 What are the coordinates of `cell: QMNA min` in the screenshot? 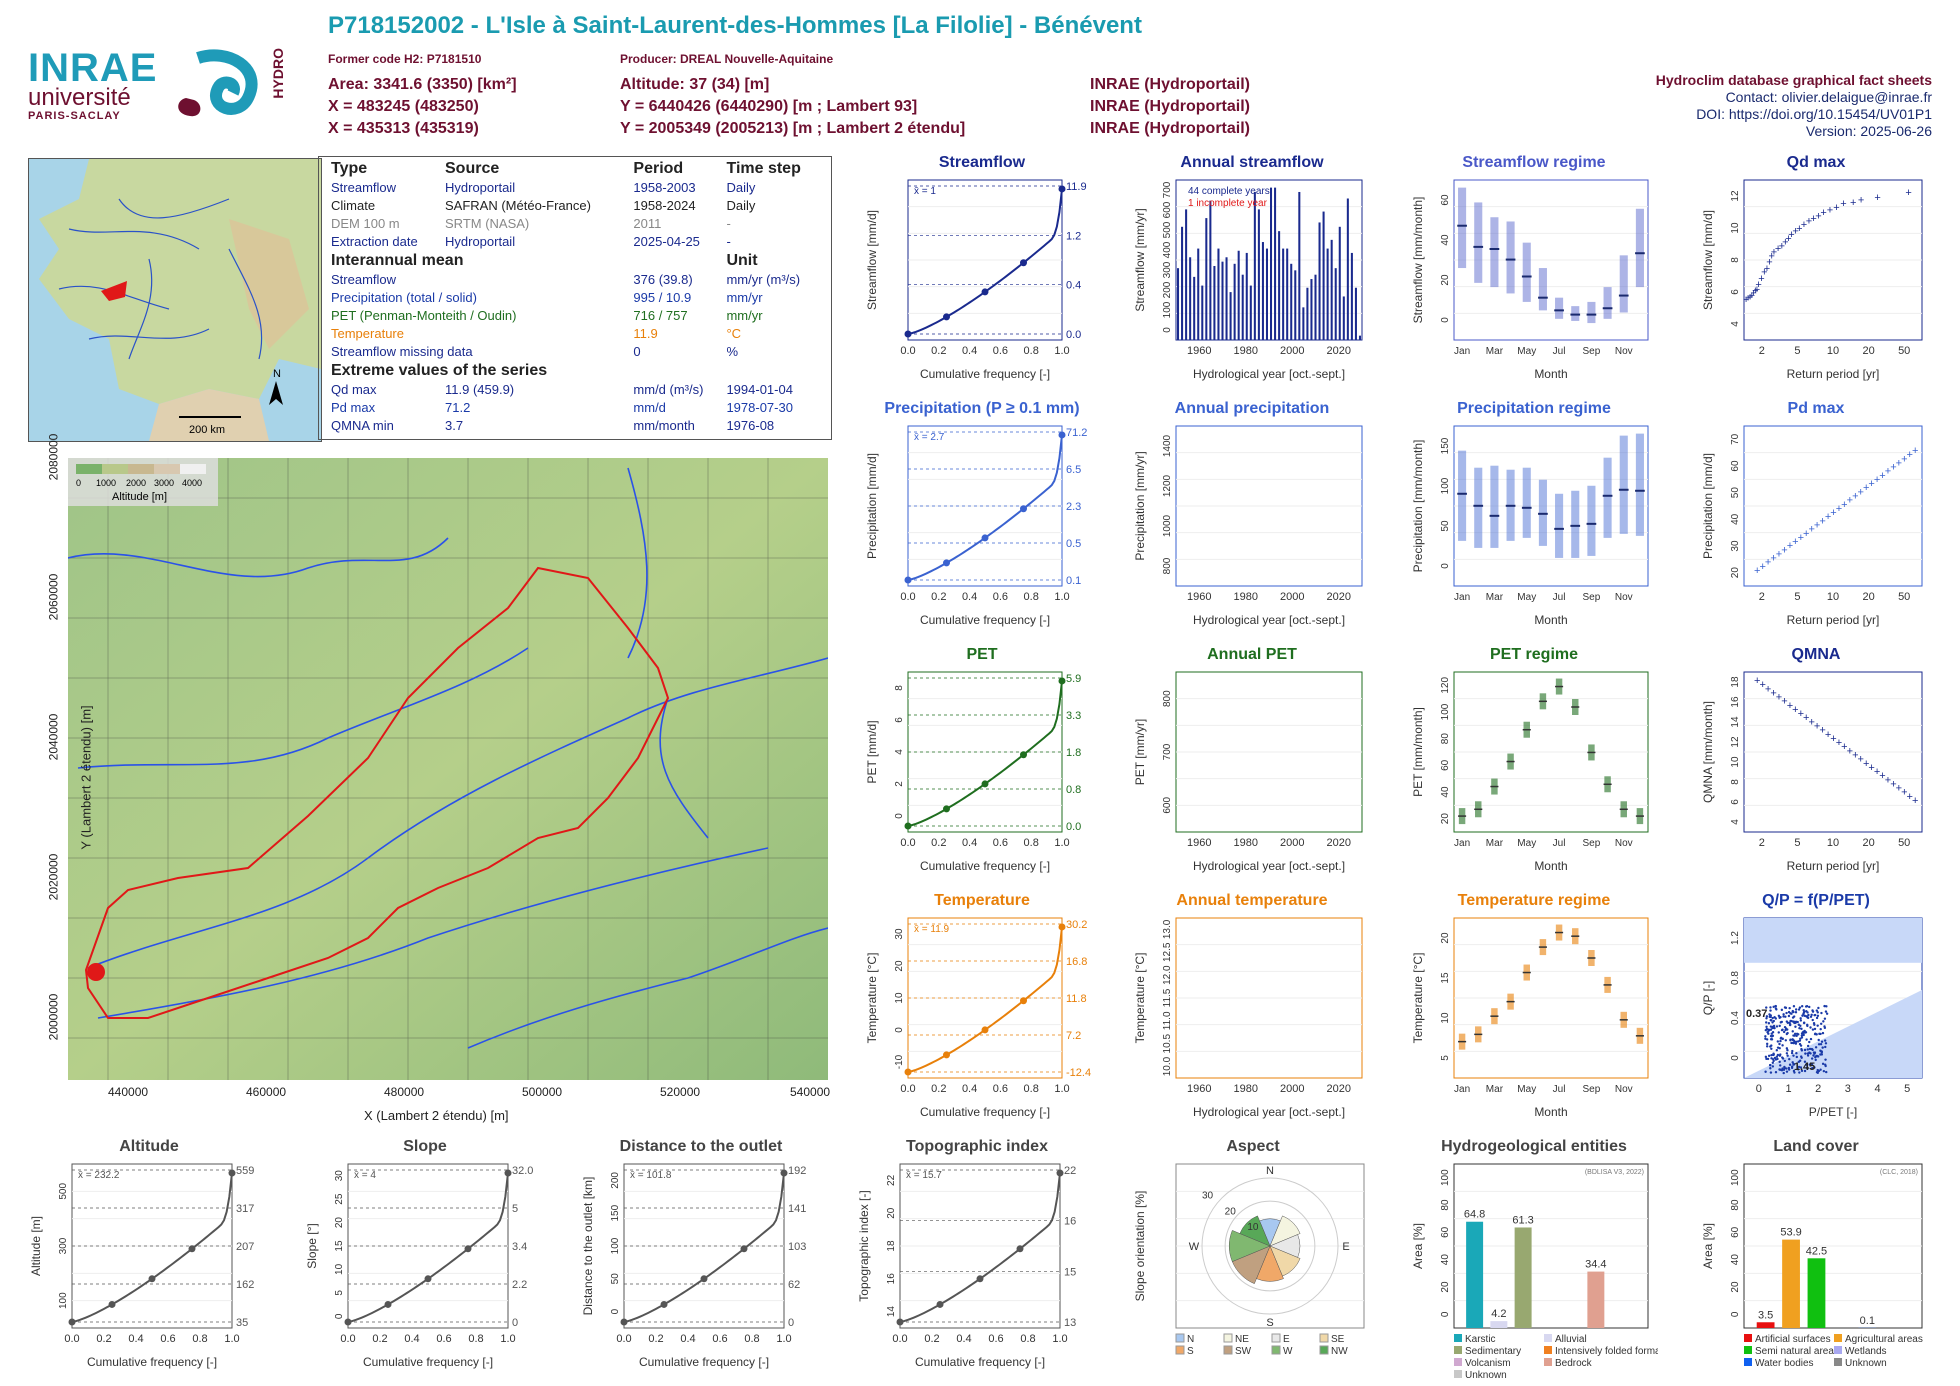 It's located at (362, 425).